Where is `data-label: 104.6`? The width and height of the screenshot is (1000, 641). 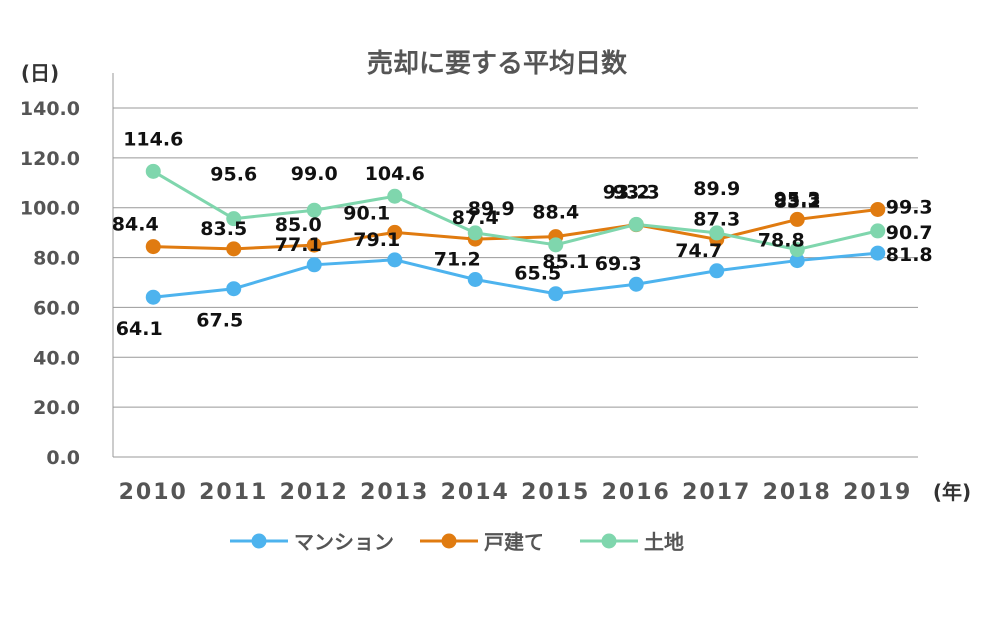 data-label: 104.6 is located at coordinates (395, 174).